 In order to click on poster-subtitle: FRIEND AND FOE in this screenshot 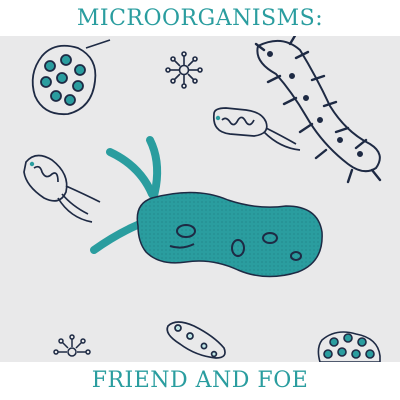, I will do `click(200, 380)`.